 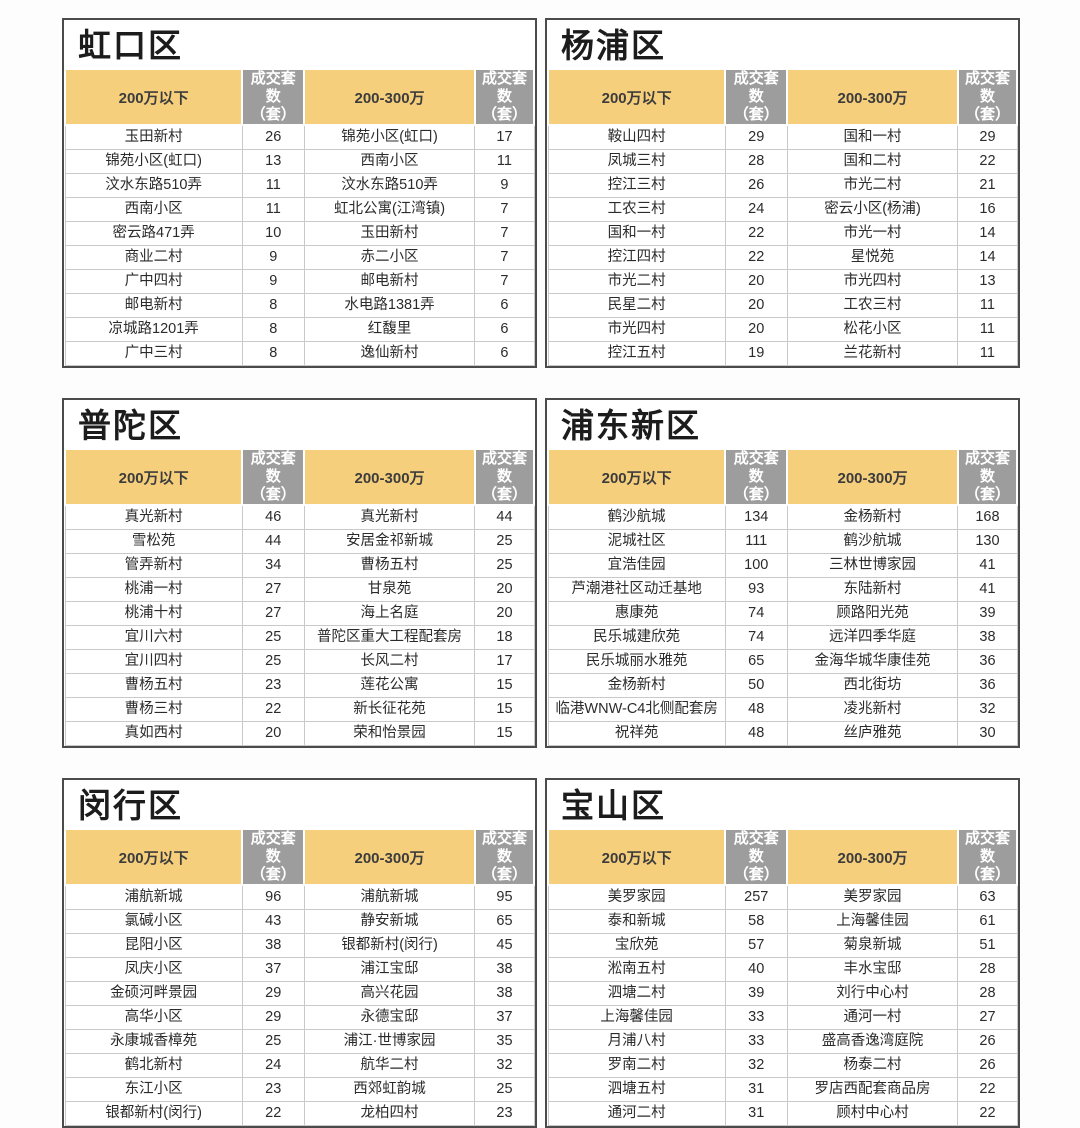 What do you see at coordinates (782, 993) in the screenshot?
I see `table-row: 泗塘二村 39 刘行中心村 28` at bounding box center [782, 993].